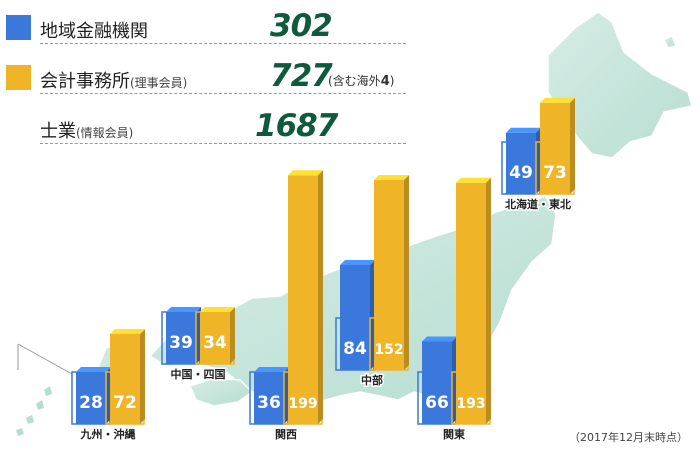  What do you see at coordinates (286, 306) in the screenshot?
I see `region-group: 36 199 関西` at bounding box center [286, 306].